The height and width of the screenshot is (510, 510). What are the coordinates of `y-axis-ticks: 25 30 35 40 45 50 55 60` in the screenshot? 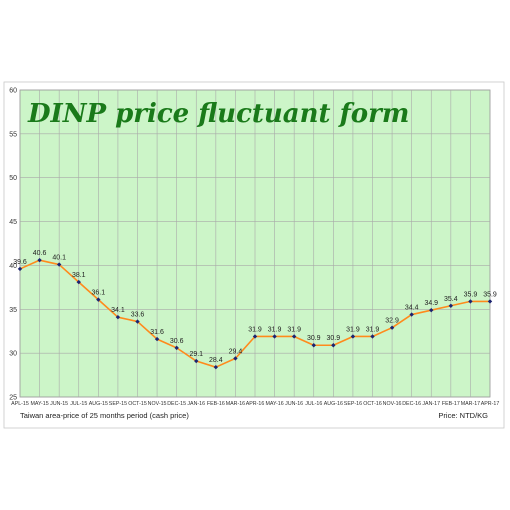 It's located at (13, 245).